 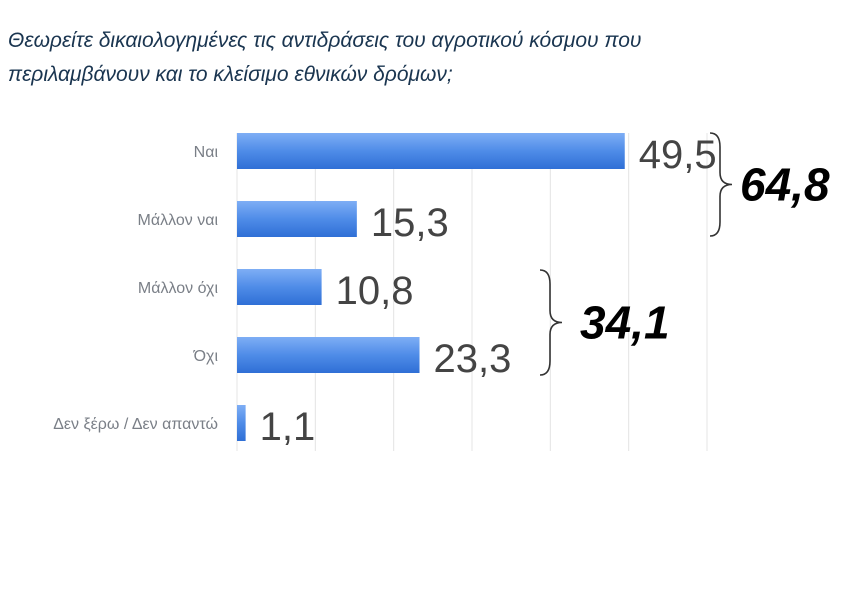 I want to click on value-label: 15,3, so click(x=410, y=223).